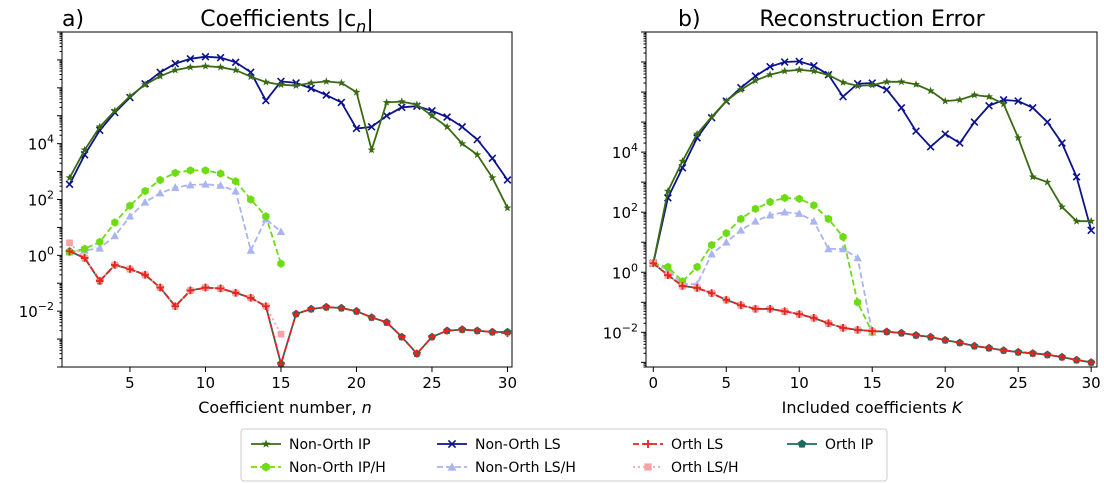 The width and height of the screenshot is (1104, 483). What do you see at coordinates (281, 334) in the screenshot?
I see `data-point-orth-ls-h` at bounding box center [281, 334].